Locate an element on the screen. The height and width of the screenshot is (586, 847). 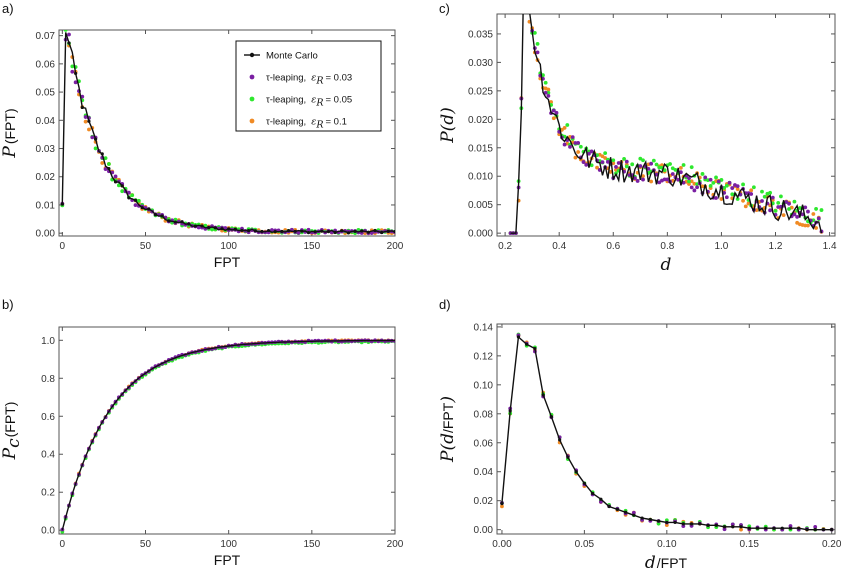
y-tick-label: 0.02 is located at coordinates (46, 177).